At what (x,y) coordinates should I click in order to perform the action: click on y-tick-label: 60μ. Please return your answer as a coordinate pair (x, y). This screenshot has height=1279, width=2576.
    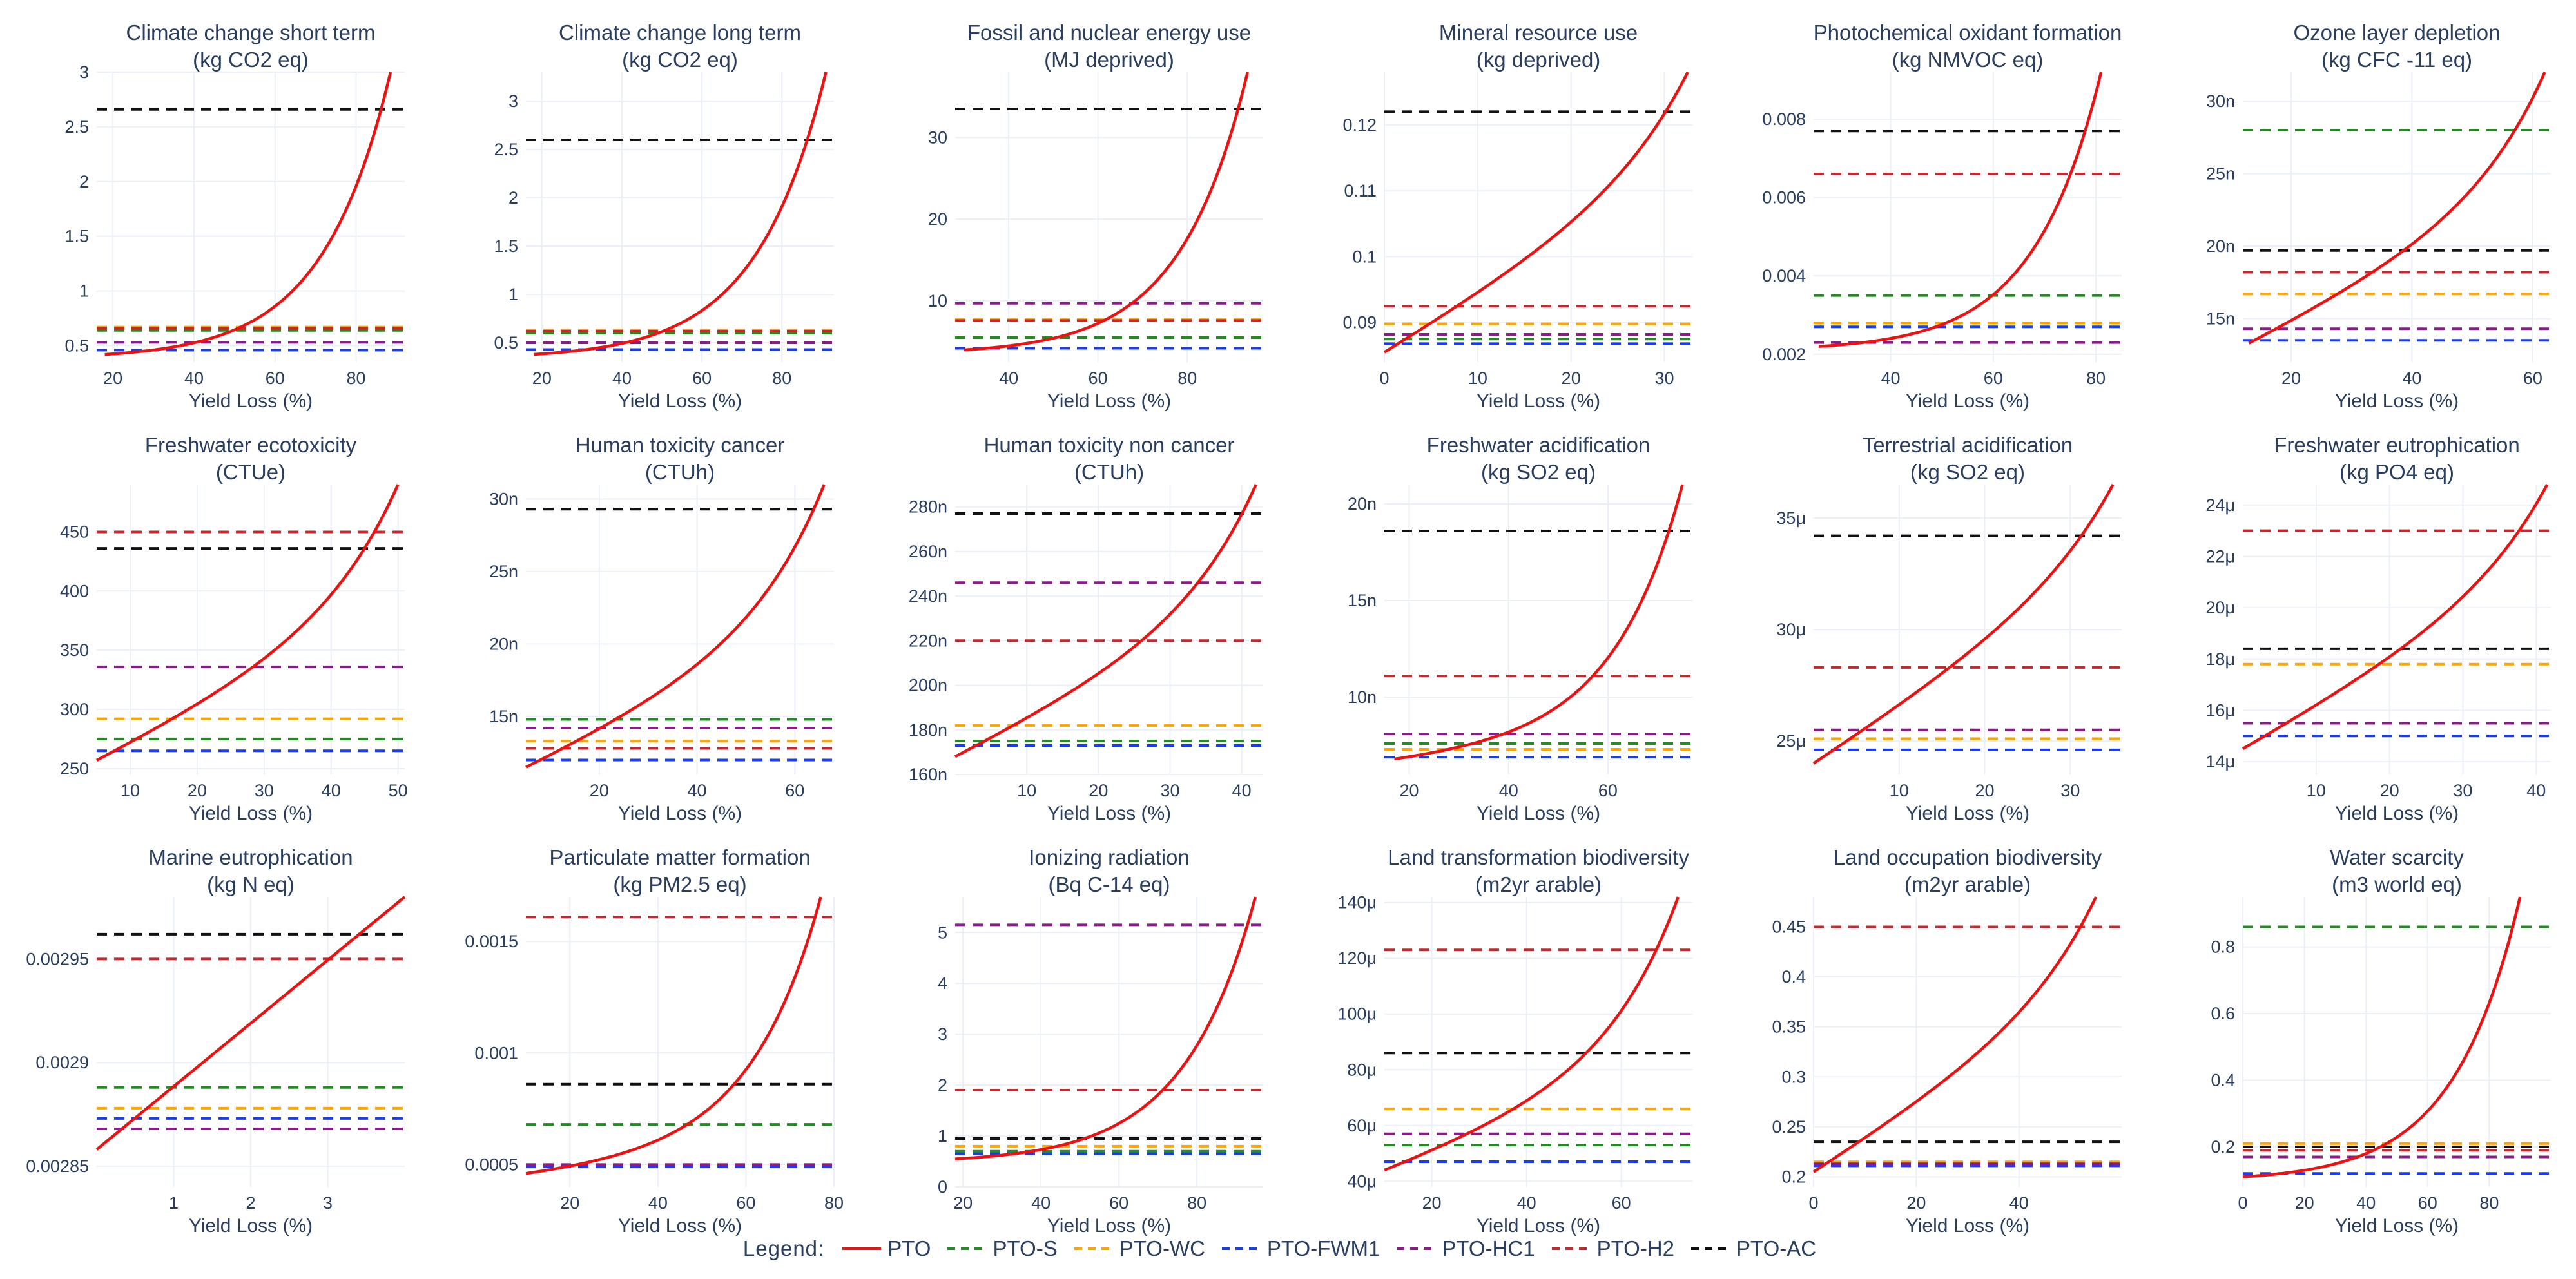
    Looking at the image, I should click on (1362, 1125).